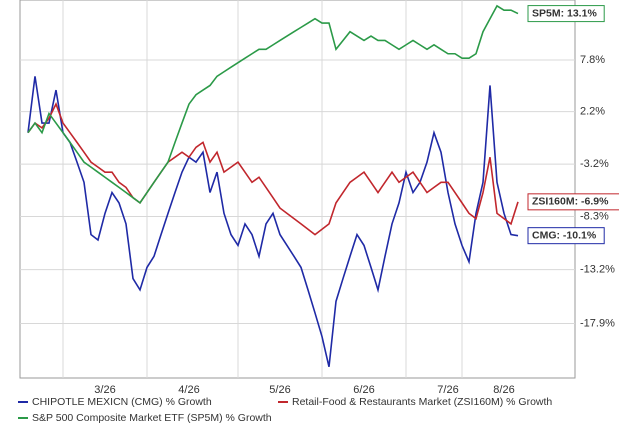 Image resolution: width=619 pixels, height=427 pixels. What do you see at coordinates (188, 390) in the screenshot?
I see `x-tick-label: 4/26` at bounding box center [188, 390].